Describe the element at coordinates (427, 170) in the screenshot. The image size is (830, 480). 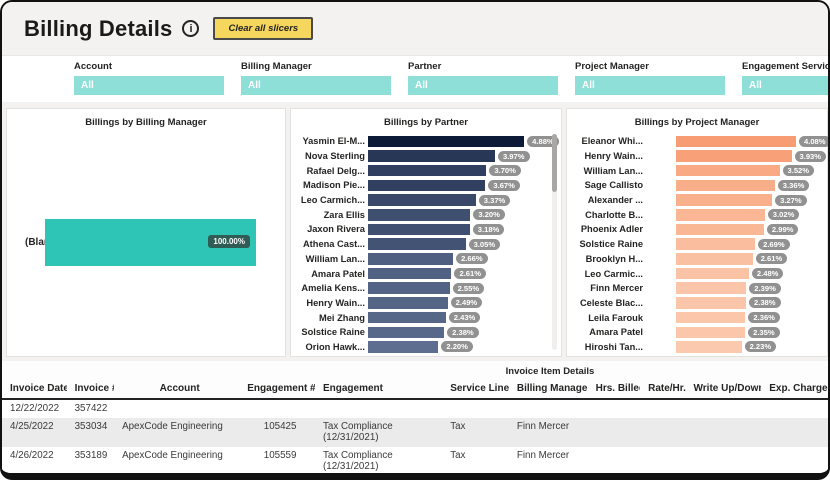
I see `bar-rafael-delg` at that location.